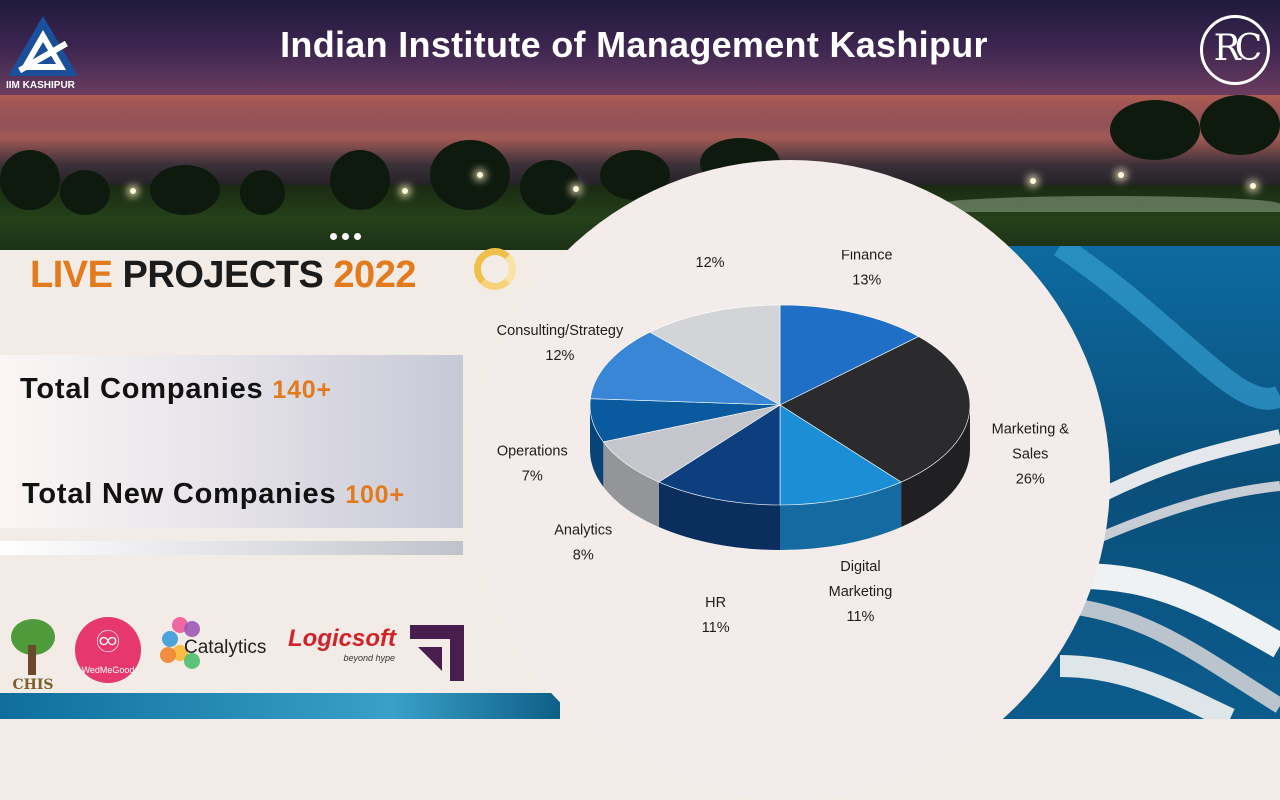  I want to click on catalytics-logo-text: Catalytics, so click(225, 647).